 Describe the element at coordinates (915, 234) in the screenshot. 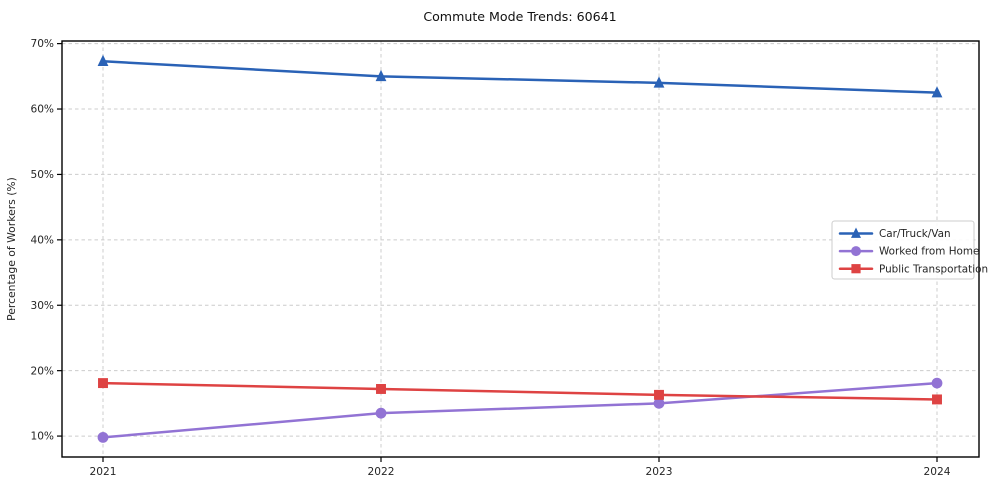

I see `legend-label: Car/Truck/Van` at that location.